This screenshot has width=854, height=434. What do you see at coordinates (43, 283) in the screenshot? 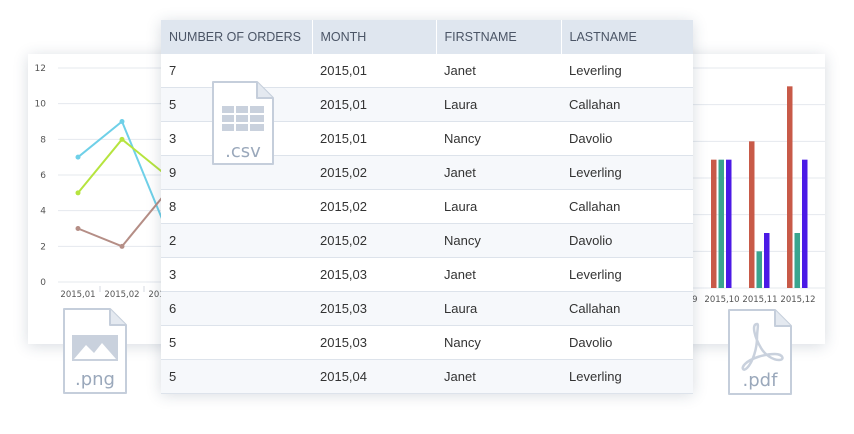
I see `y-tick-label: 0` at bounding box center [43, 283].